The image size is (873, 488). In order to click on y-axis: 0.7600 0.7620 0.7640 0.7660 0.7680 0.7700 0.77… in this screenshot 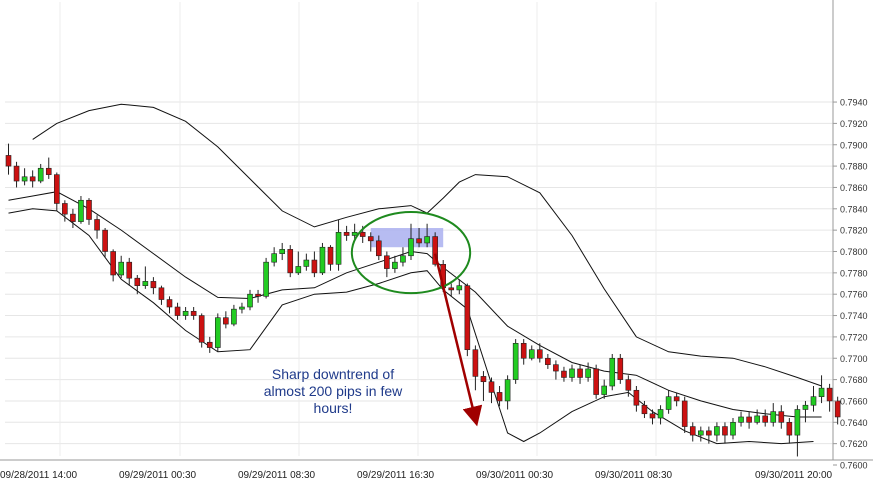, I will do `click(850, 235)`.